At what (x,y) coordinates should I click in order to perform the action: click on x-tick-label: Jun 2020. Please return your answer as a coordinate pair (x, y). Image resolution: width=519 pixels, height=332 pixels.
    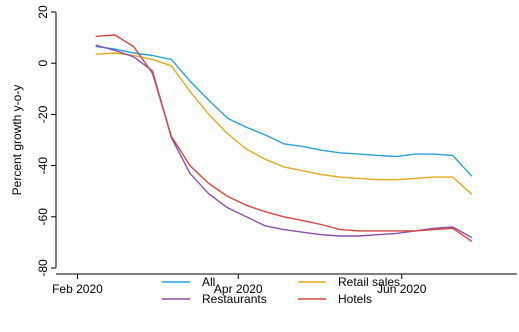
    Looking at the image, I should click on (402, 289).